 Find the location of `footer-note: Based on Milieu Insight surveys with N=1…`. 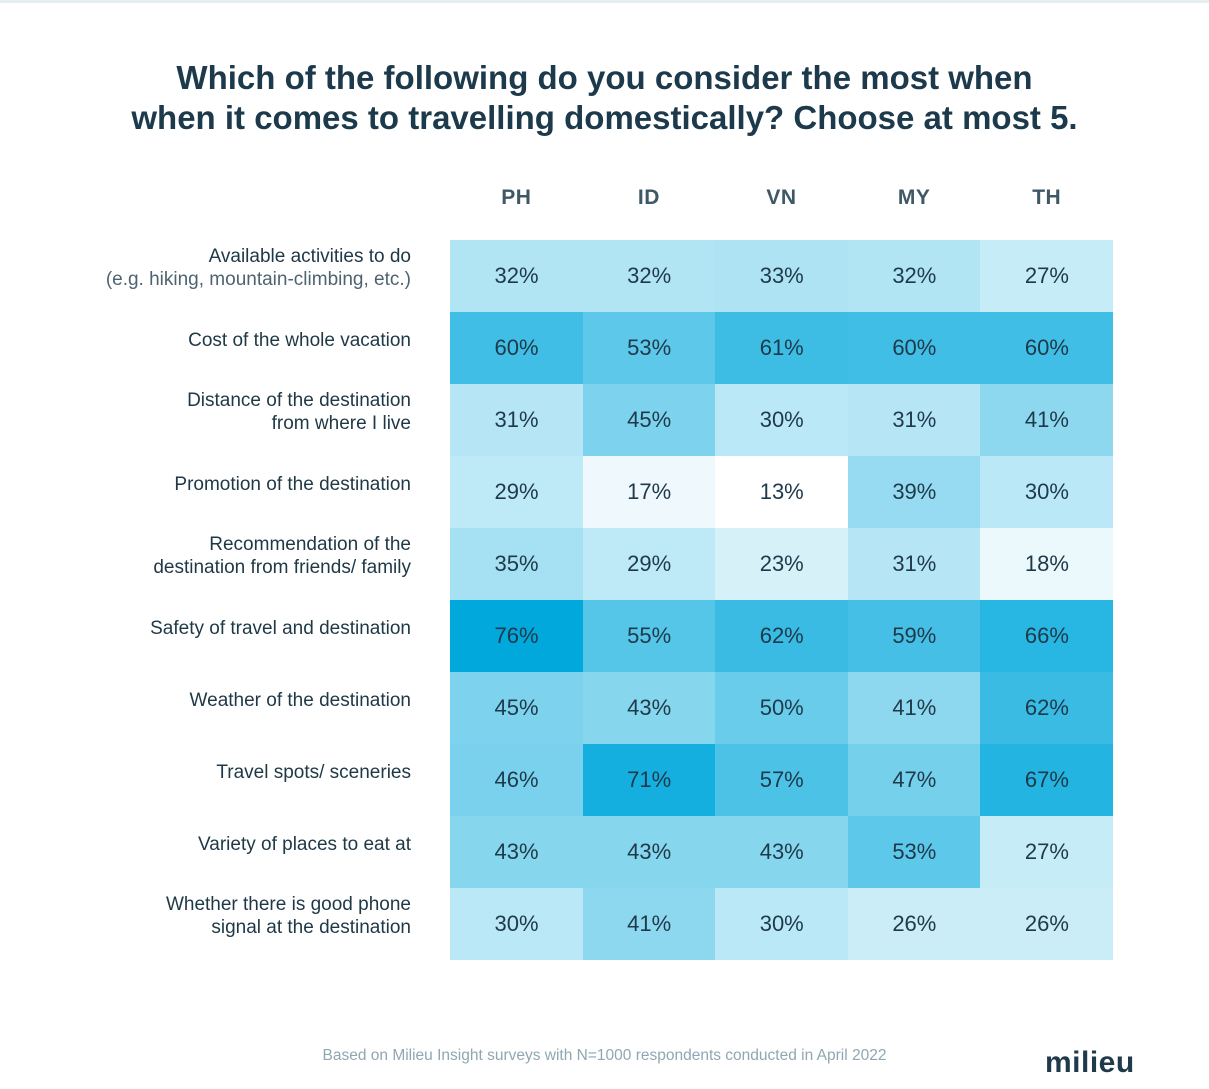

footer-note: Based on Milieu Insight surveys with N=1… is located at coordinates (604, 1055).